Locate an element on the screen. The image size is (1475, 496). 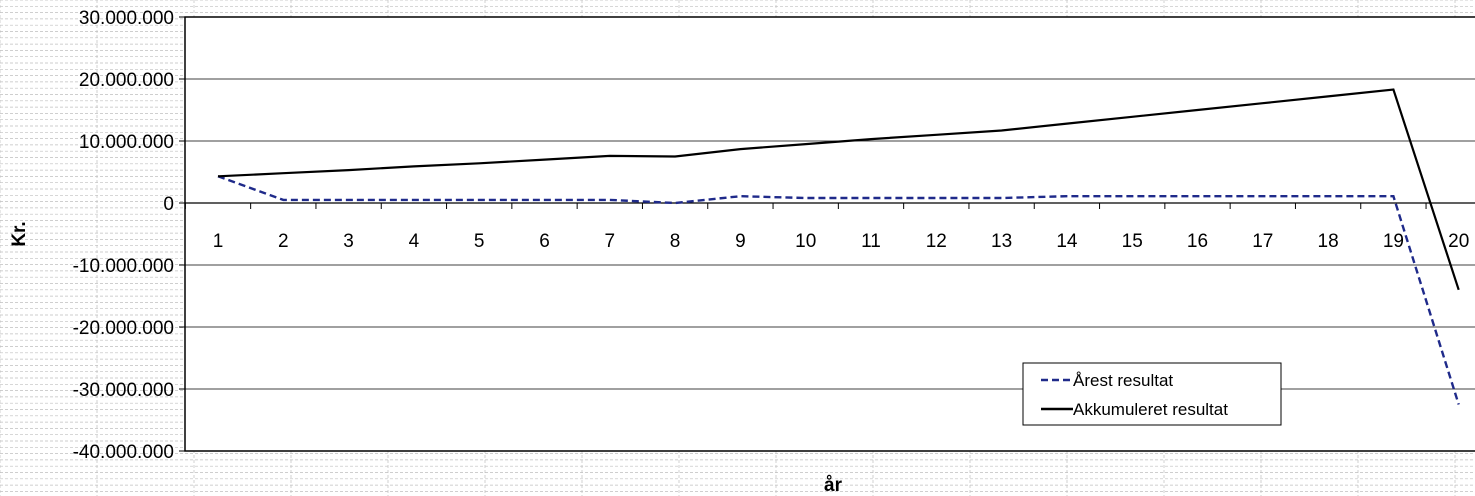
y-tick-label: 30.000.000 is located at coordinates (126, 18).